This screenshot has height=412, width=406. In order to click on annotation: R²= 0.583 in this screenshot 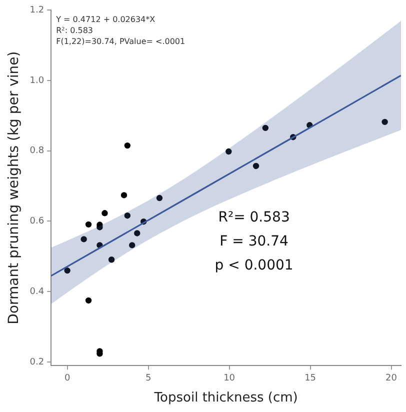, I will do `click(254, 218)`.